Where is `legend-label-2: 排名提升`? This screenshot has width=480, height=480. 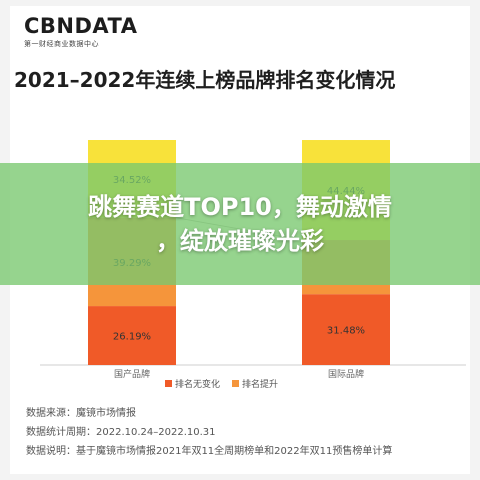 legend-label-2: 排名提升 is located at coordinates (260, 384).